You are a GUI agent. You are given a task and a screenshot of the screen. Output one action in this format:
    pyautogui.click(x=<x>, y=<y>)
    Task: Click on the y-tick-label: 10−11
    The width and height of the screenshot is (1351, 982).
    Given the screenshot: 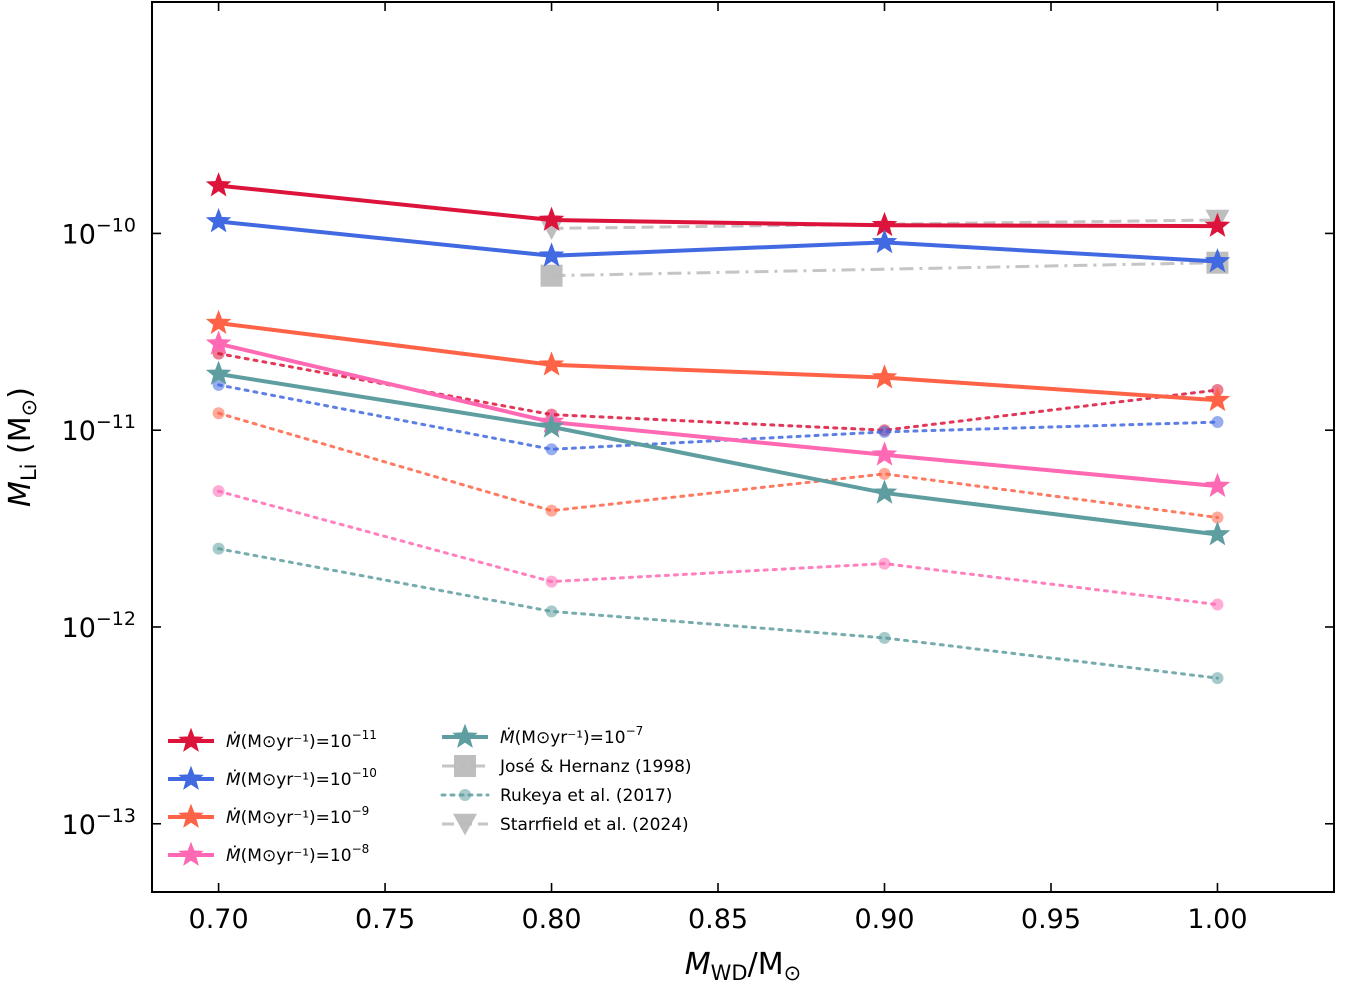 What is the action you would take?
    pyautogui.click(x=99, y=429)
    